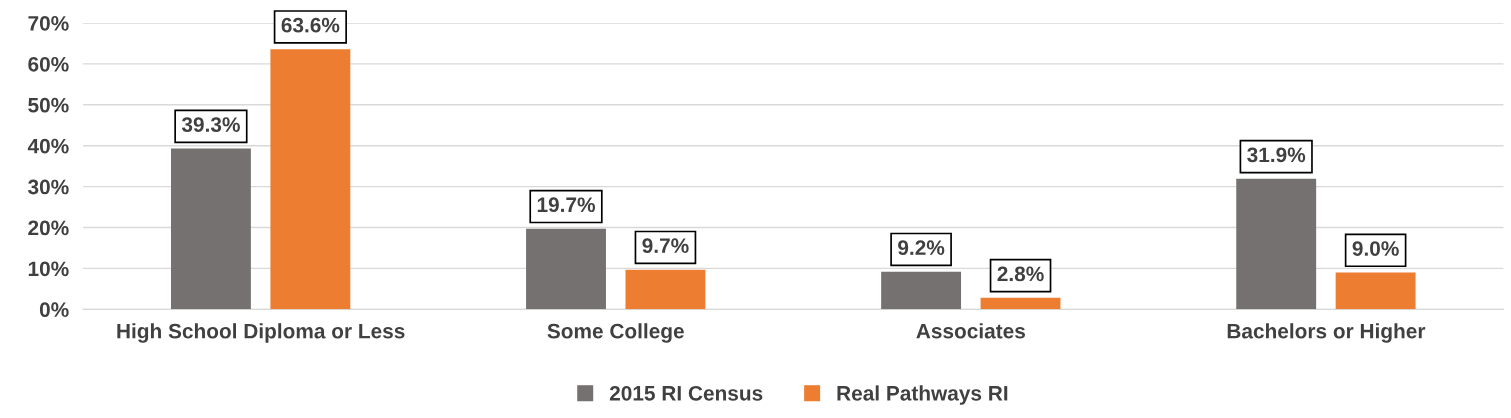  What do you see at coordinates (1326, 333) in the screenshot?
I see `x-tick-label: Bachelors or Higher` at bounding box center [1326, 333].